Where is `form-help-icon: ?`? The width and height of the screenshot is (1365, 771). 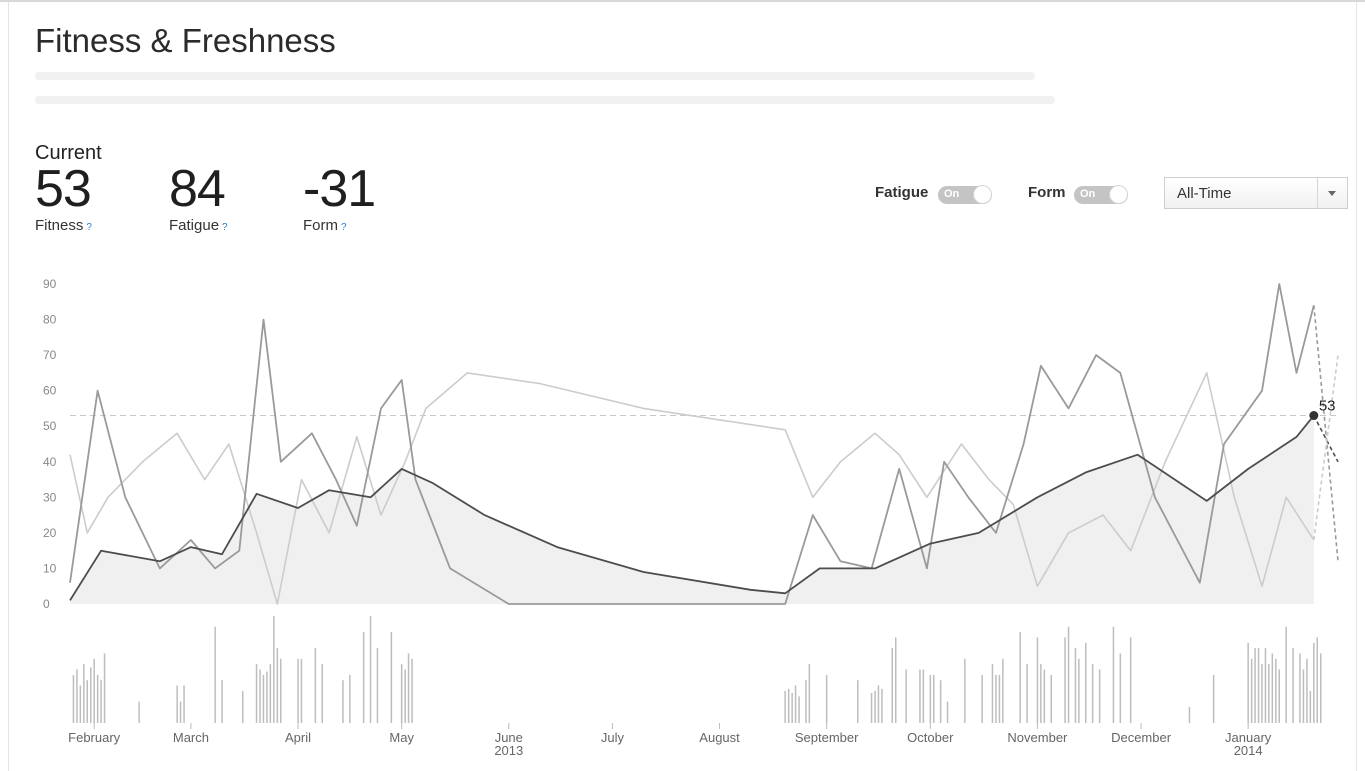
form-help-icon: ? is located at coordinates (344, 227).